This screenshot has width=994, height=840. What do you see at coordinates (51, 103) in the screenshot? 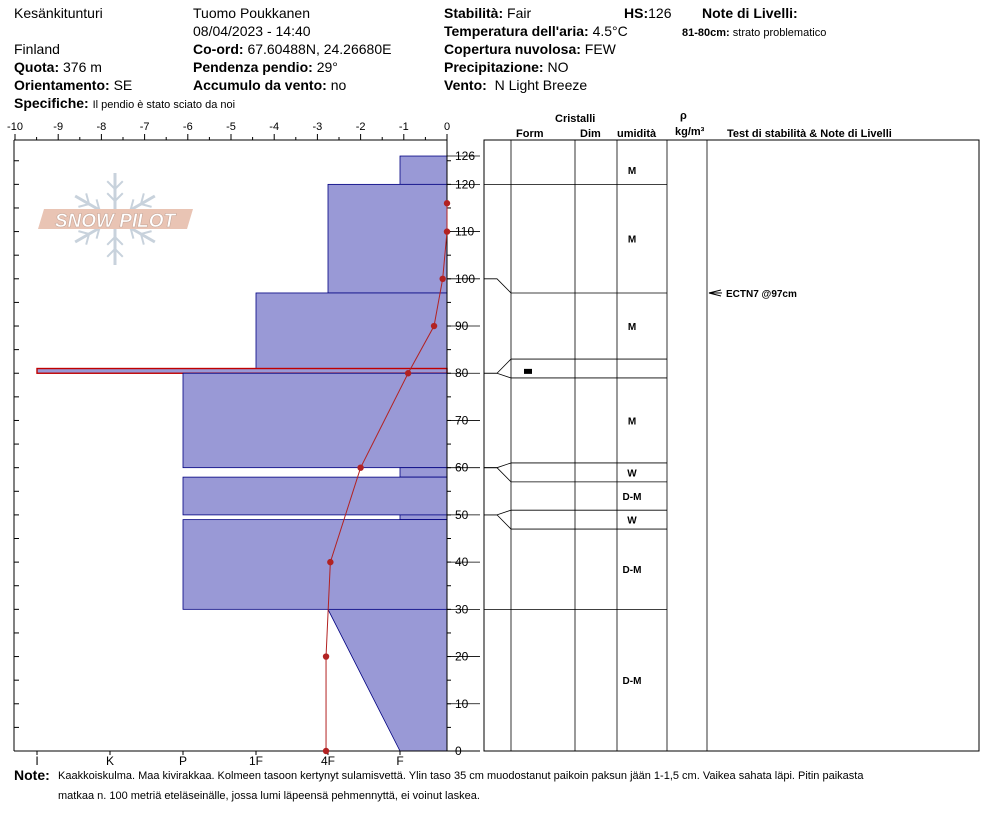
I see `specifics-label: Specifiche:` at bounding box center [51, 103].